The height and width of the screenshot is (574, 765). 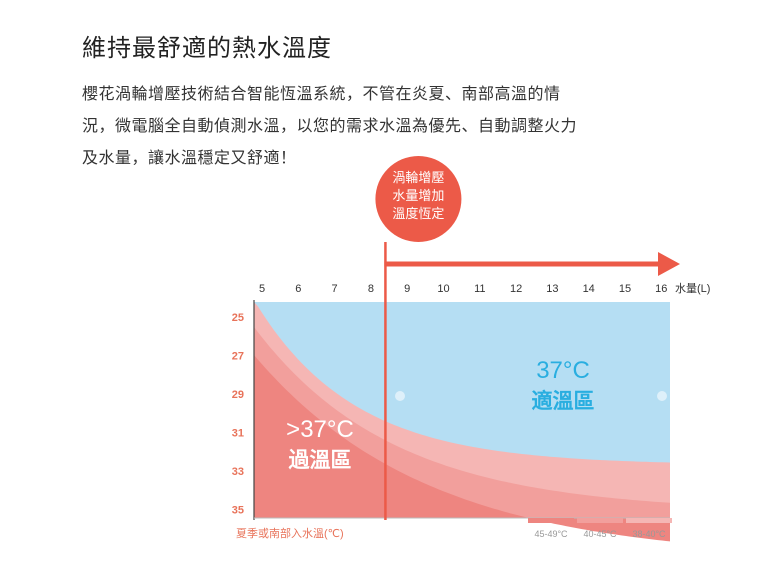 I want to click on x-tick-label: 5, so click(x=262, y=289).